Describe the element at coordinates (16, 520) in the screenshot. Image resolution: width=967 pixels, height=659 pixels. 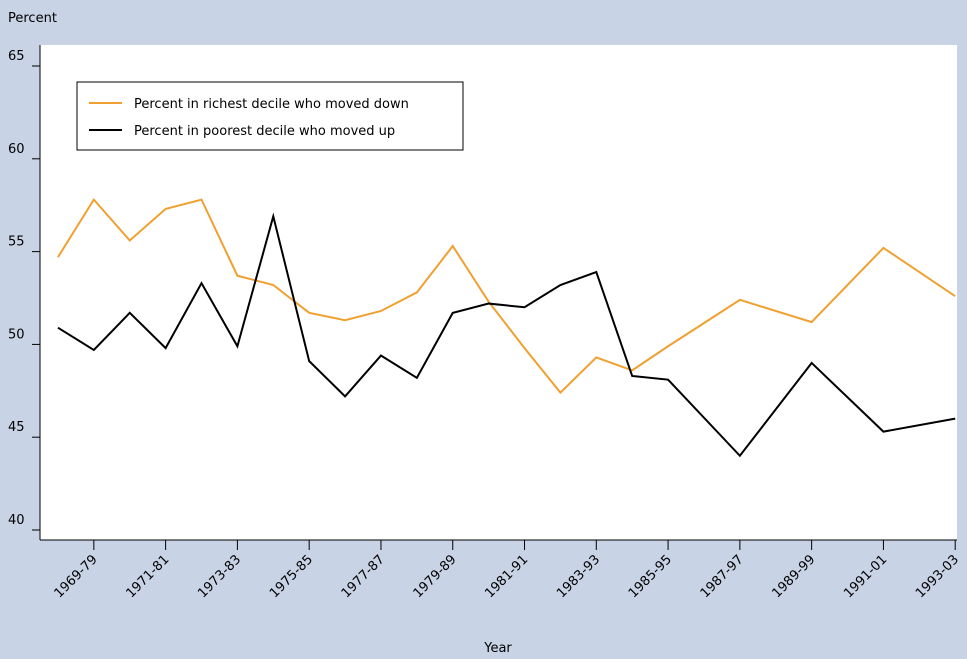
I see `y-tick-label: 40` at that location.